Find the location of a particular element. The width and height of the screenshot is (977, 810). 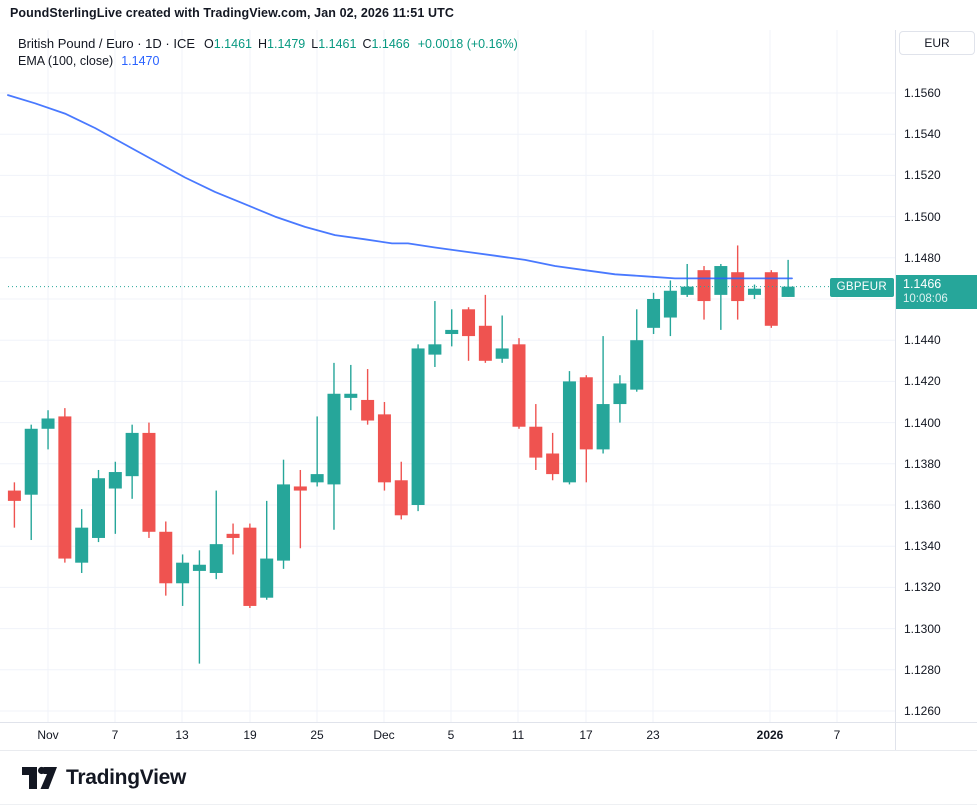

open-value: 1.1461 is located at coordinates (232, 44).